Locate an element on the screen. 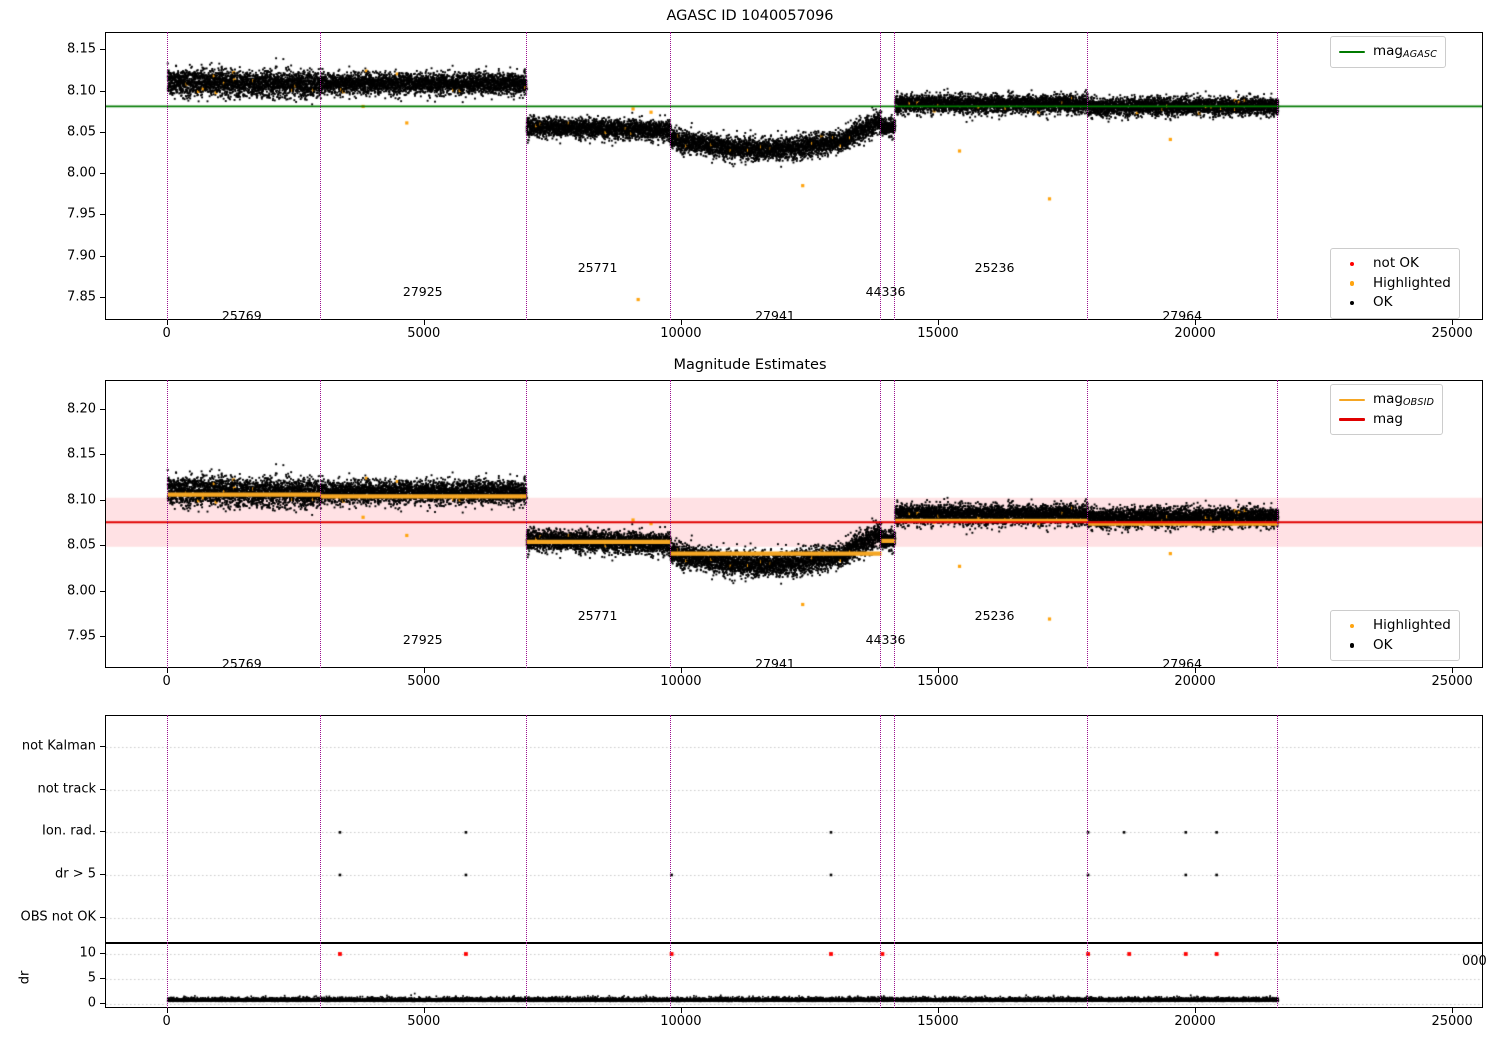  legend-label-mag-agasc: magAGASC is located at coordinates (1405, 52).